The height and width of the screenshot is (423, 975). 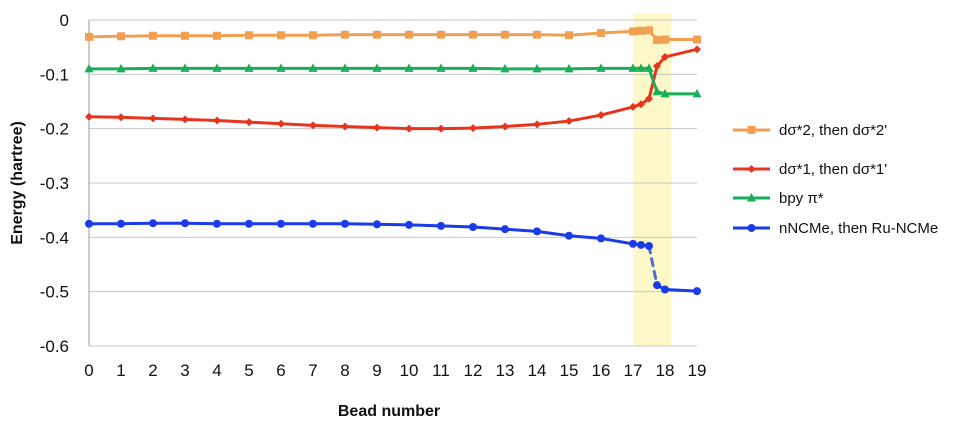 I want to click on highlight-layer, so click(x=652, y=180).